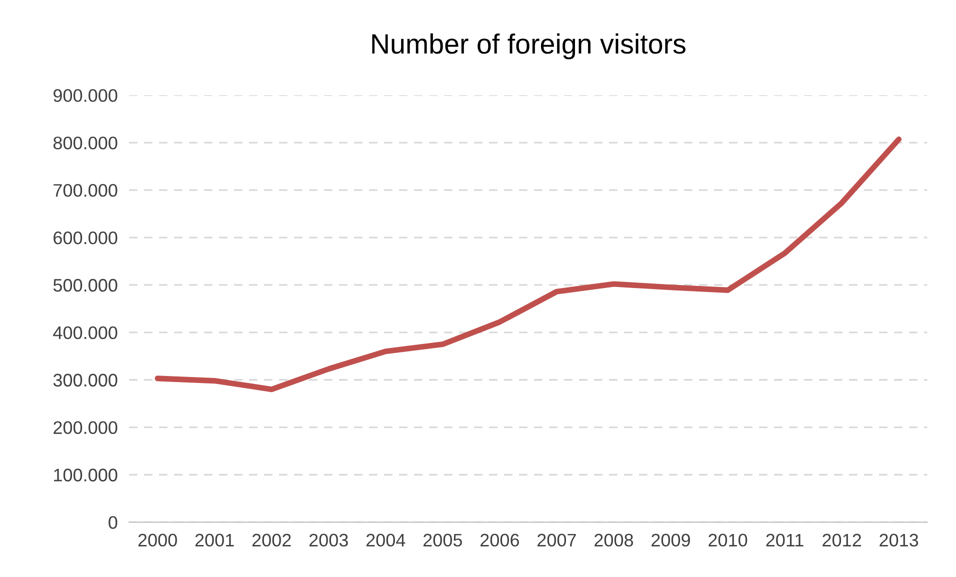 This screenshot has height=577, width=956. I want to click on y-tick-label: 300.000, so click(85, 380).